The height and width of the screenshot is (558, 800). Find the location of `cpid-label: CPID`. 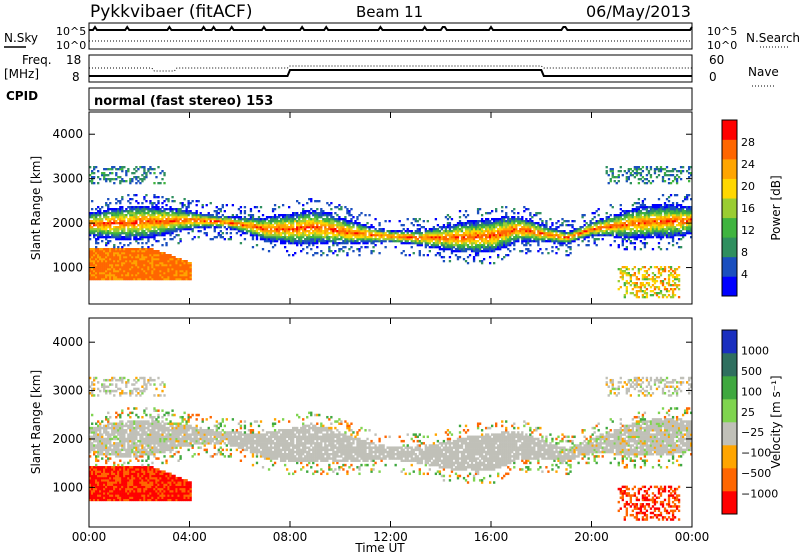

cpid-label: CPID is located at coordinates (22, 96).